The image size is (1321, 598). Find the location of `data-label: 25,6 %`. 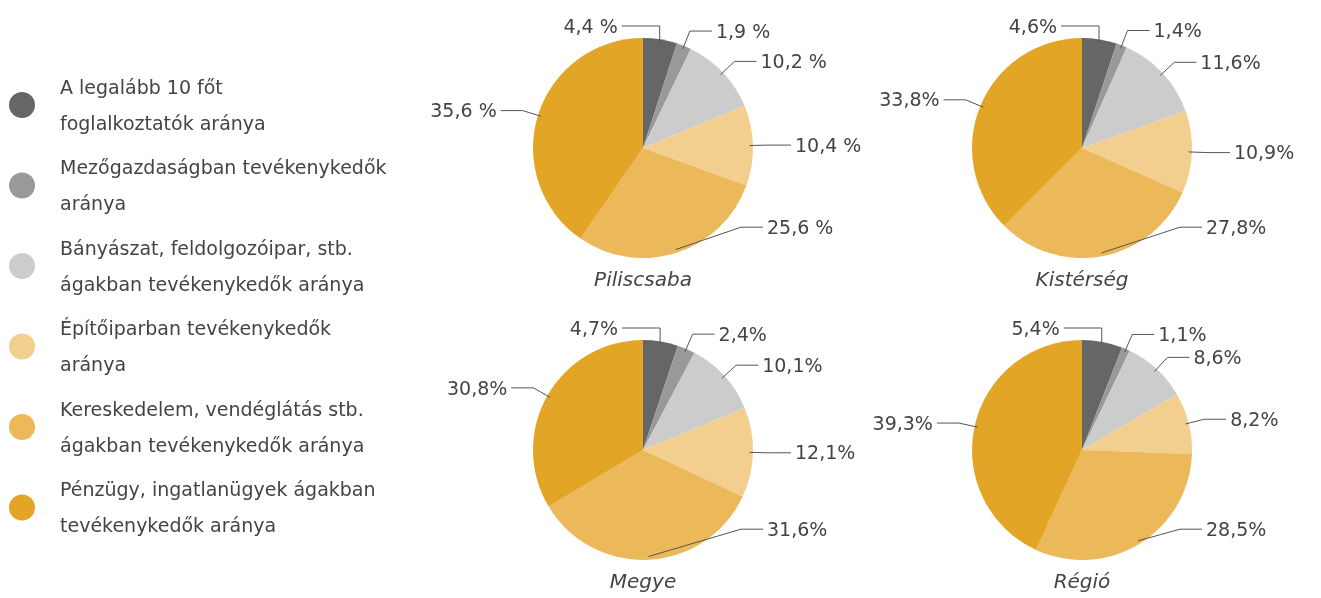

data-label: 25,6 % is located at coordinates (800, 226).